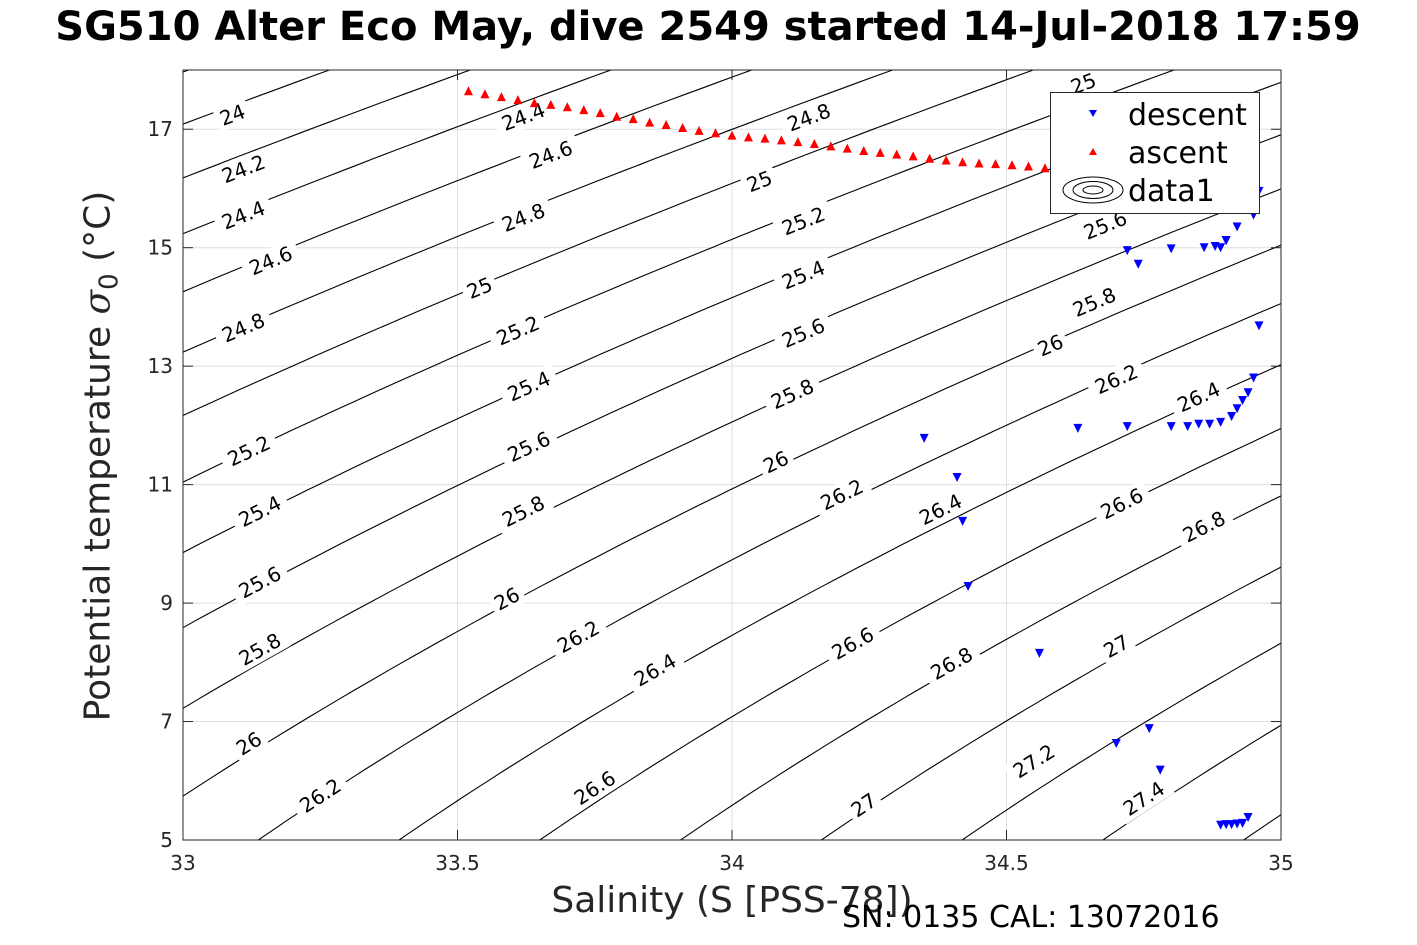 Image resolution: width=1417 pixels, height=945 pixels. I want to click on x-tick-label: 35, so click(1280, 863).